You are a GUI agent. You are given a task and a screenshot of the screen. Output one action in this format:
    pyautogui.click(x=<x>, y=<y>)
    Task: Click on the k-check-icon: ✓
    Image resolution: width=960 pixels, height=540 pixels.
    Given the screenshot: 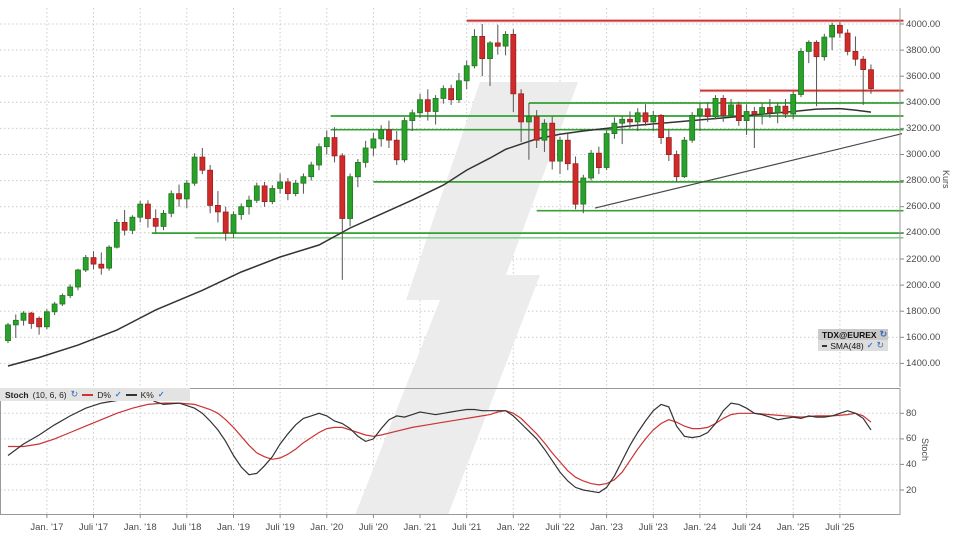 What is the action you would take?
    pyautogui.click(x=161, y=394)
    